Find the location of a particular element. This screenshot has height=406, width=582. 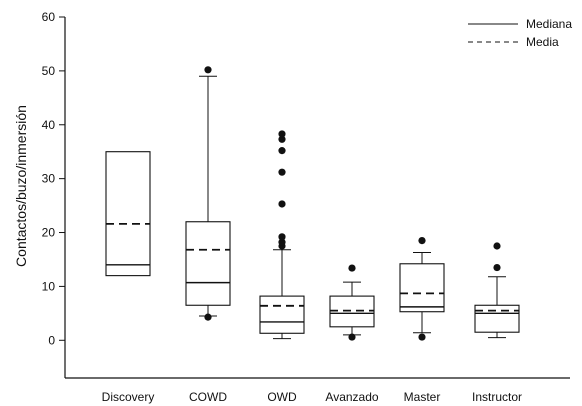

box-avanzado is located at coordinates (352, 302).